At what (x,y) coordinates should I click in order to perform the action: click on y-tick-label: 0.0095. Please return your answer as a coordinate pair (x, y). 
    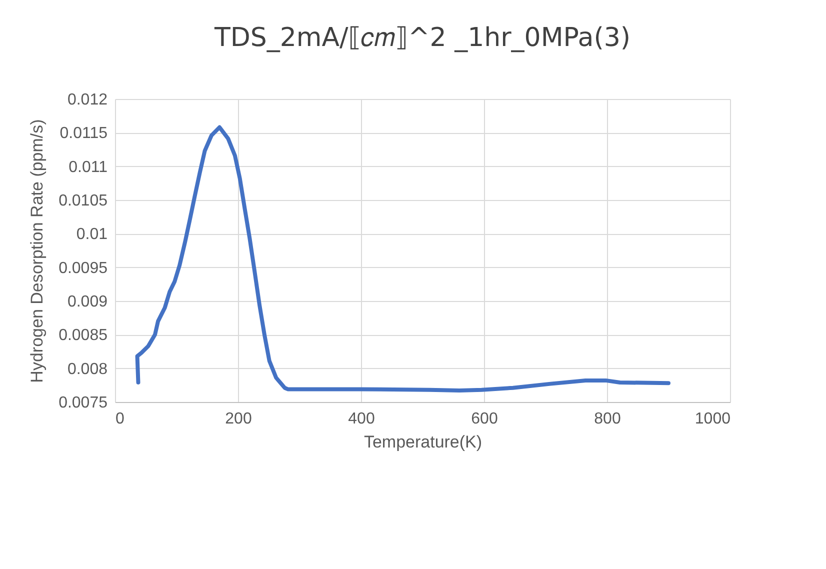
    Looking at the image, I should click on (83, 268).